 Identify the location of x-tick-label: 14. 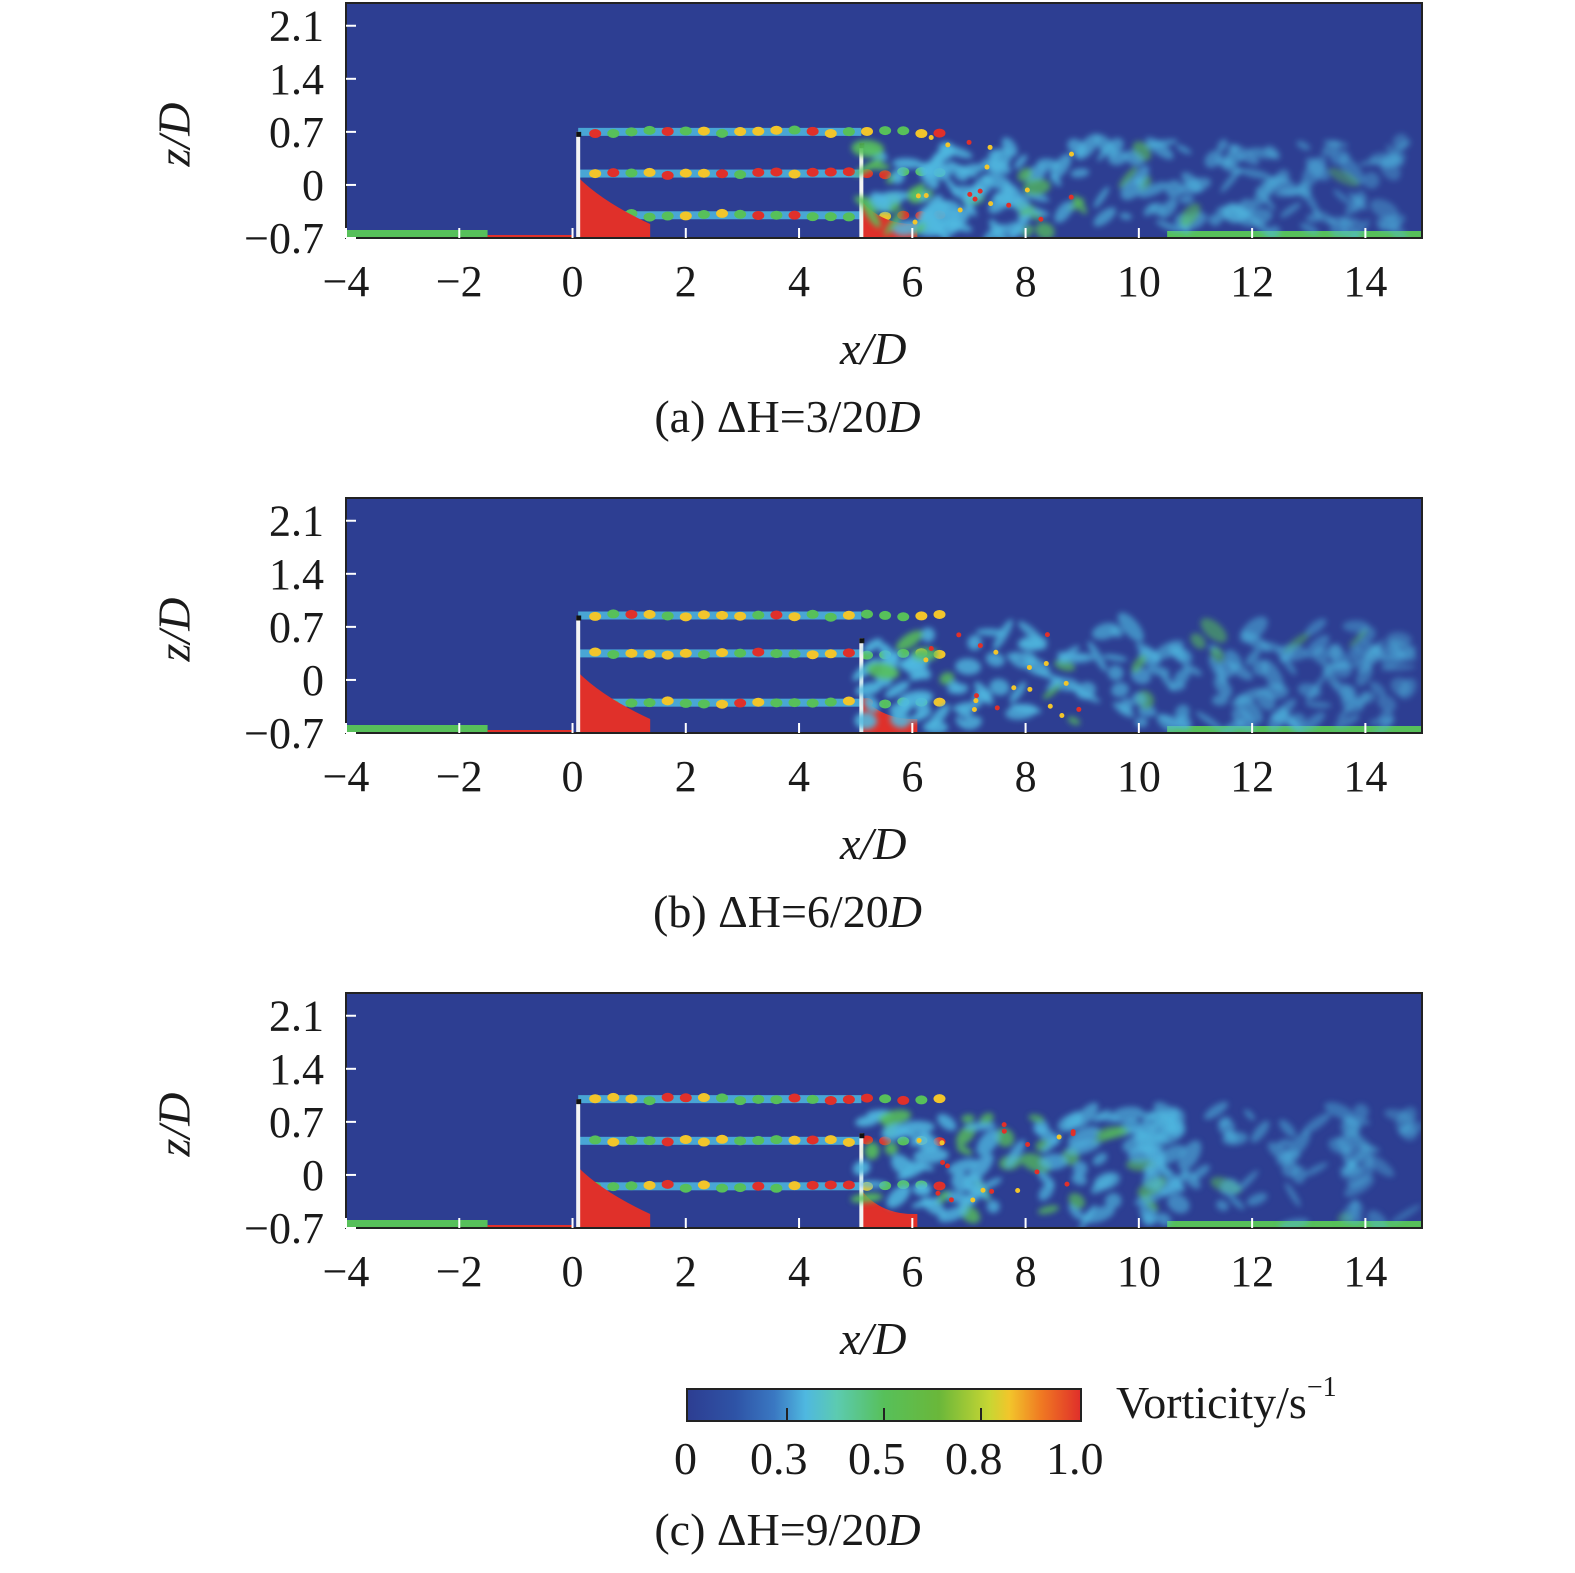
(1365, 281).